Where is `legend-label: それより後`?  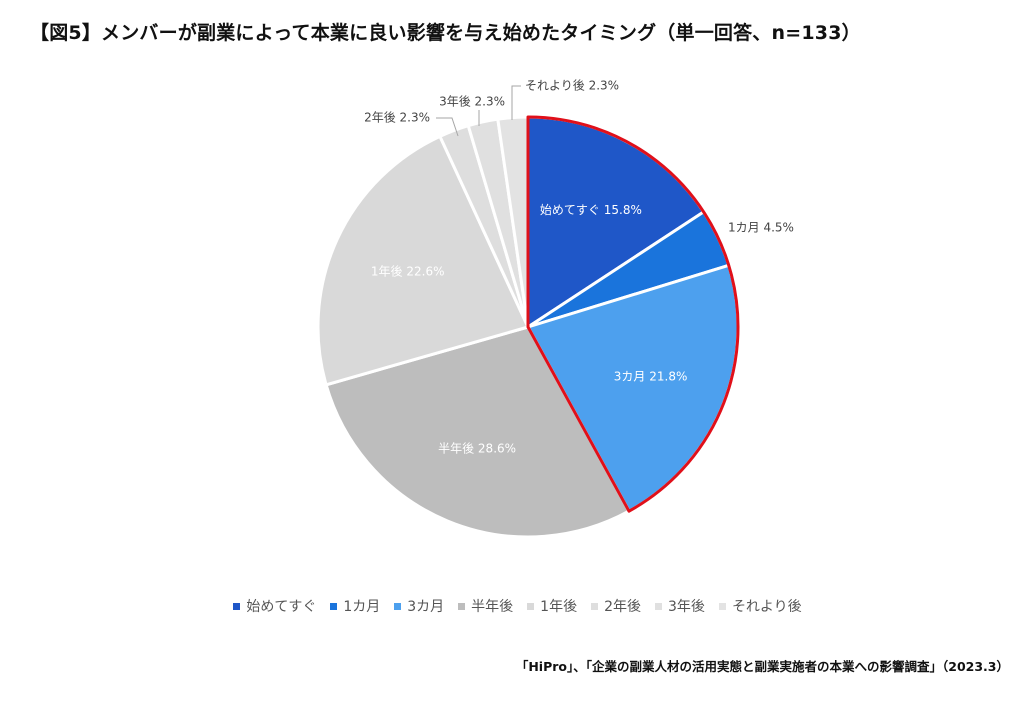
legend-label: それより後 is located at coordinates (766, 607).